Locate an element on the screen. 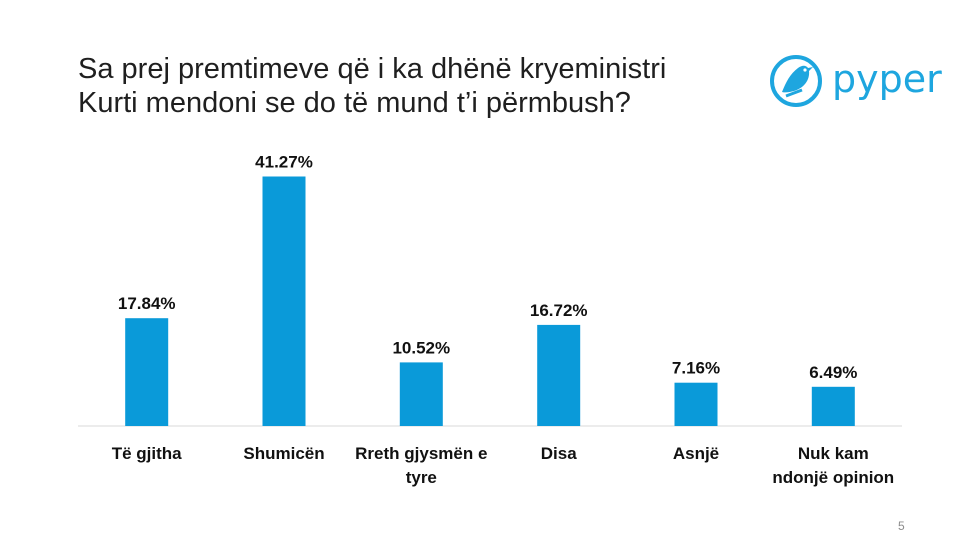 Image resolution: width=980 pixels, height=551 pixels. bird-icon is located at coordinates (796, 81).